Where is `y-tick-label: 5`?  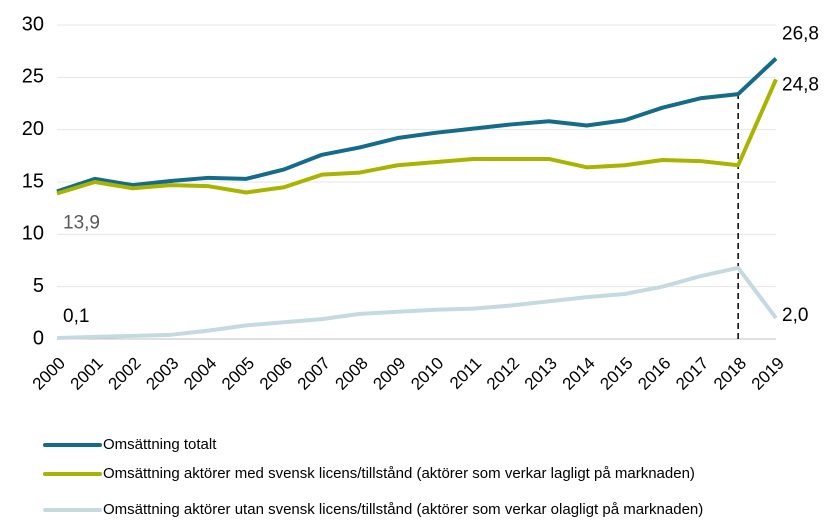
y-tick-label: 5 is located at coordinates (38, 286).